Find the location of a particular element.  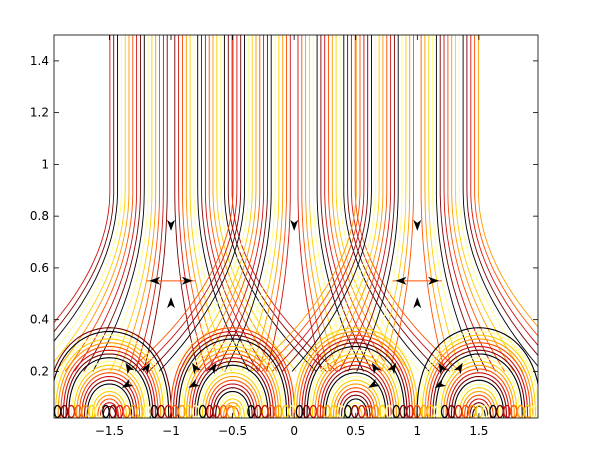

x-tick-label: 0 is located at coordinates (294, 431).